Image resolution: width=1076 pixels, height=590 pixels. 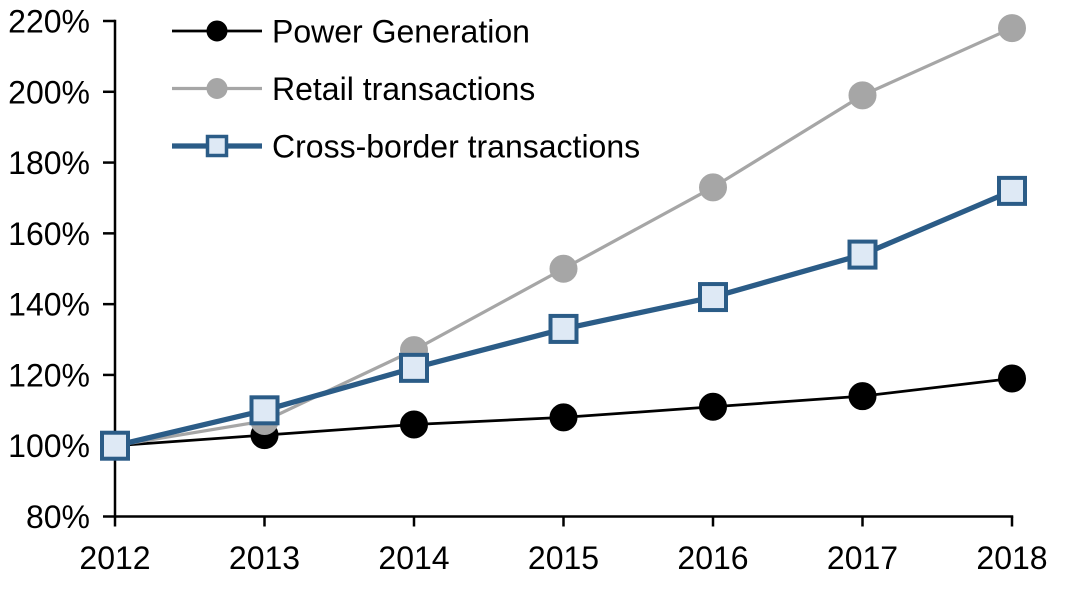 What do you see at coordinates (862, 254) in the screenshot?
I see `marker-cross-border-transactions-2017` at bounding box center [862, 254].